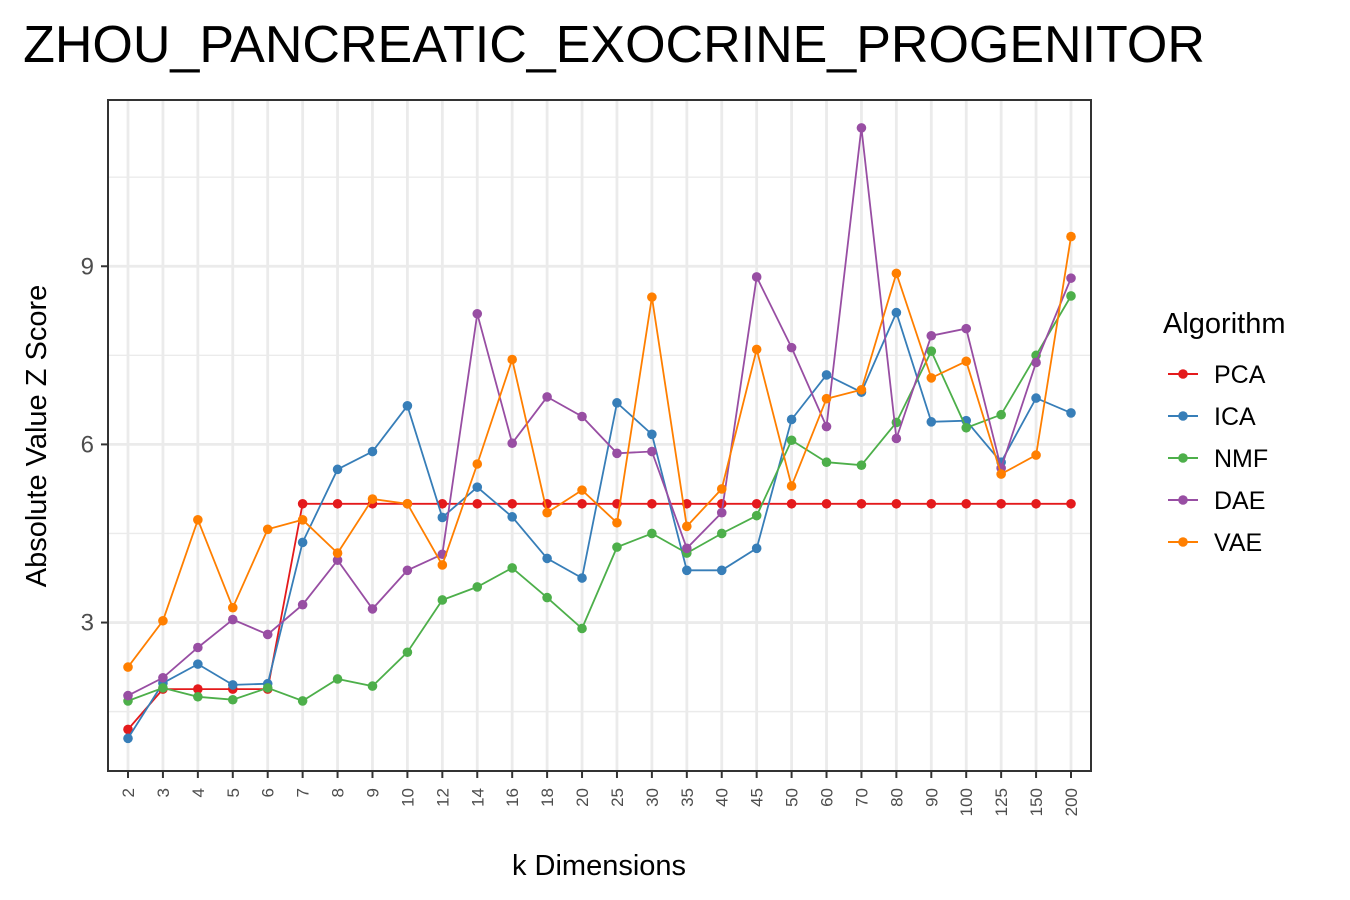 The image size is (1350, 900). What do you see at coordinates (827, 797) in the screenshot?
I see `x-tick-label: 60` at bounding box center [827, 797].